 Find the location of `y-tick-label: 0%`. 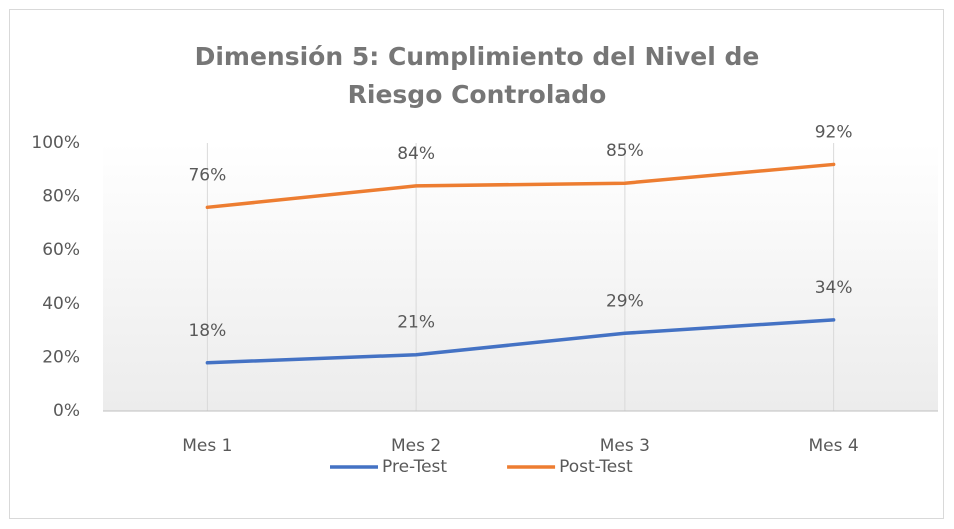

y-tick-label: 0% is located at coordinates (66, 411).